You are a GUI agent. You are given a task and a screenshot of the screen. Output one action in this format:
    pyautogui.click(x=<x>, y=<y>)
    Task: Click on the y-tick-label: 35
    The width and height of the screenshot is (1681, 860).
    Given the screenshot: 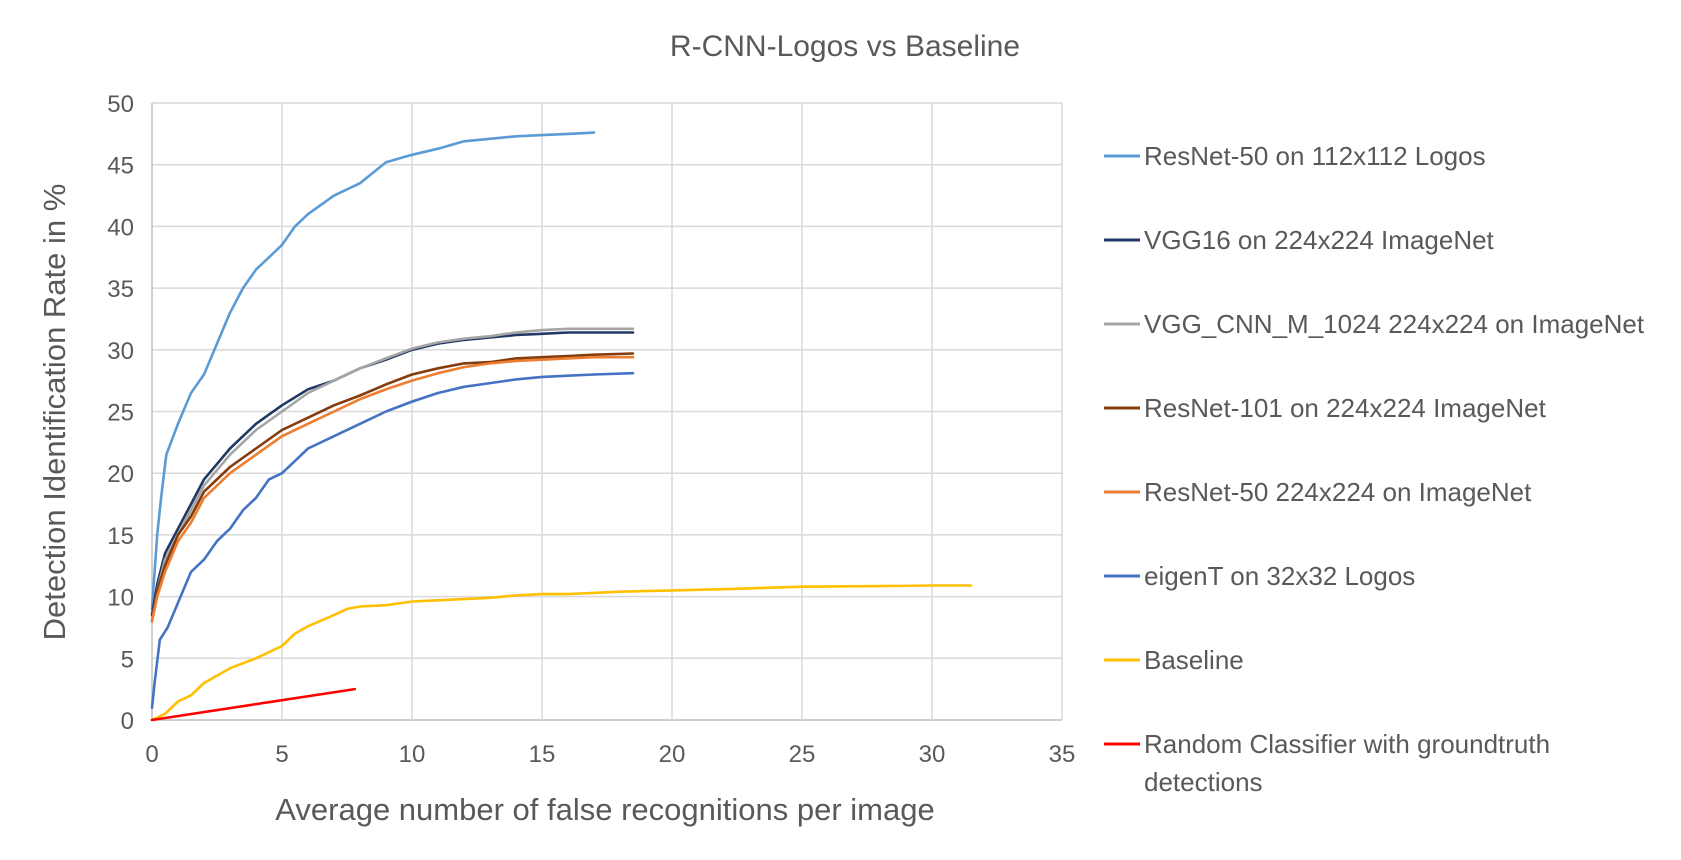 What is the action you would take?
    pyautogui.click(x=120, y=289)
    